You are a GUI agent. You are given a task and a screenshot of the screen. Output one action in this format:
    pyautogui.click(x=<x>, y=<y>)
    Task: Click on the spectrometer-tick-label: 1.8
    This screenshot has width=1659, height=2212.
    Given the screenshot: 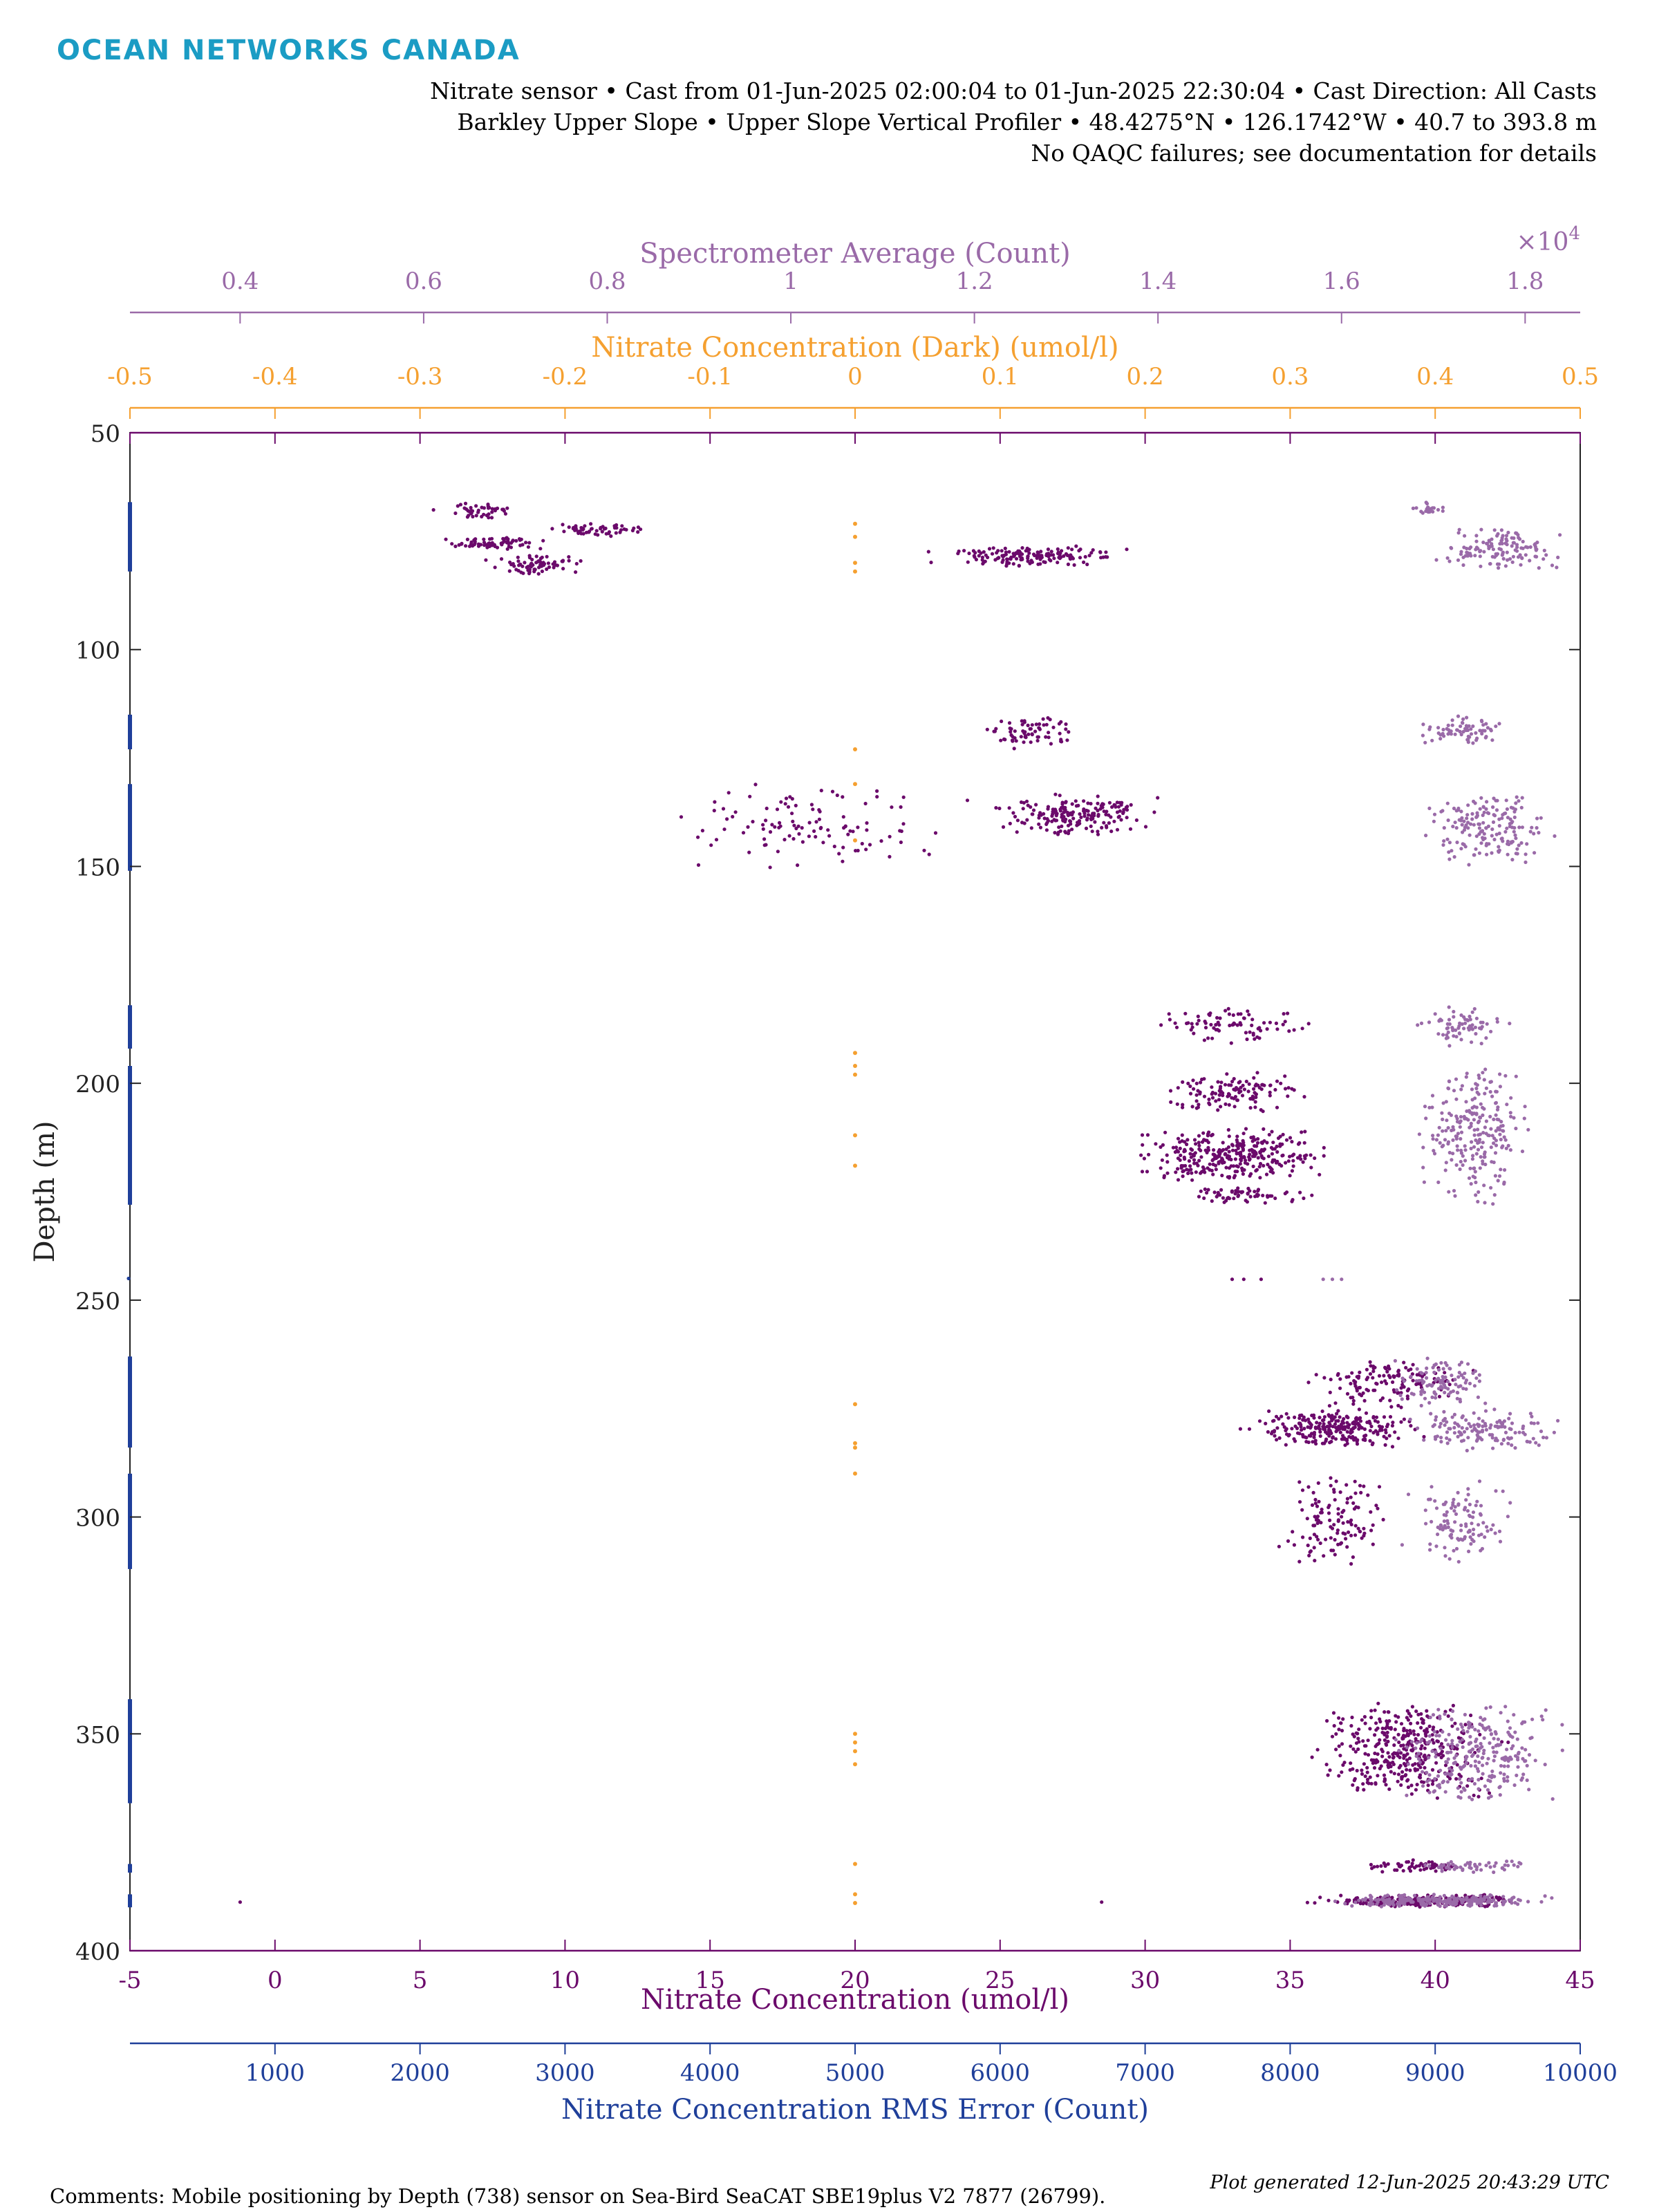 What is the action you would take?
    pyautogui.click(x=1525, y=281)
    